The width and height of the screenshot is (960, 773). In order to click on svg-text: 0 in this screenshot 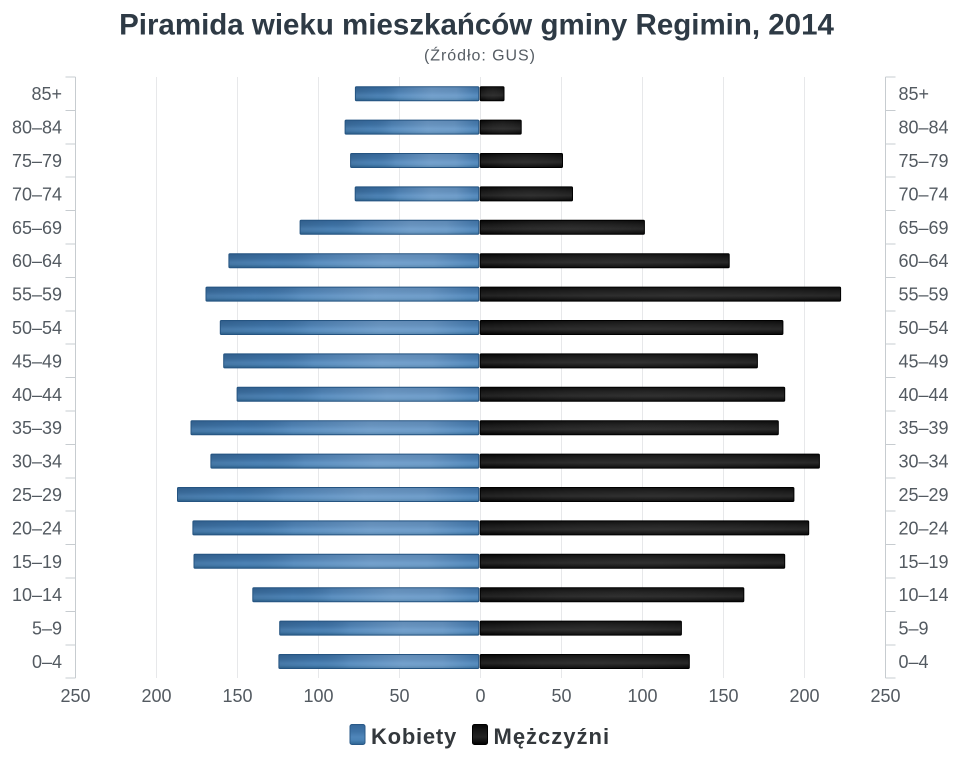, I will do `click(480, 696)`.